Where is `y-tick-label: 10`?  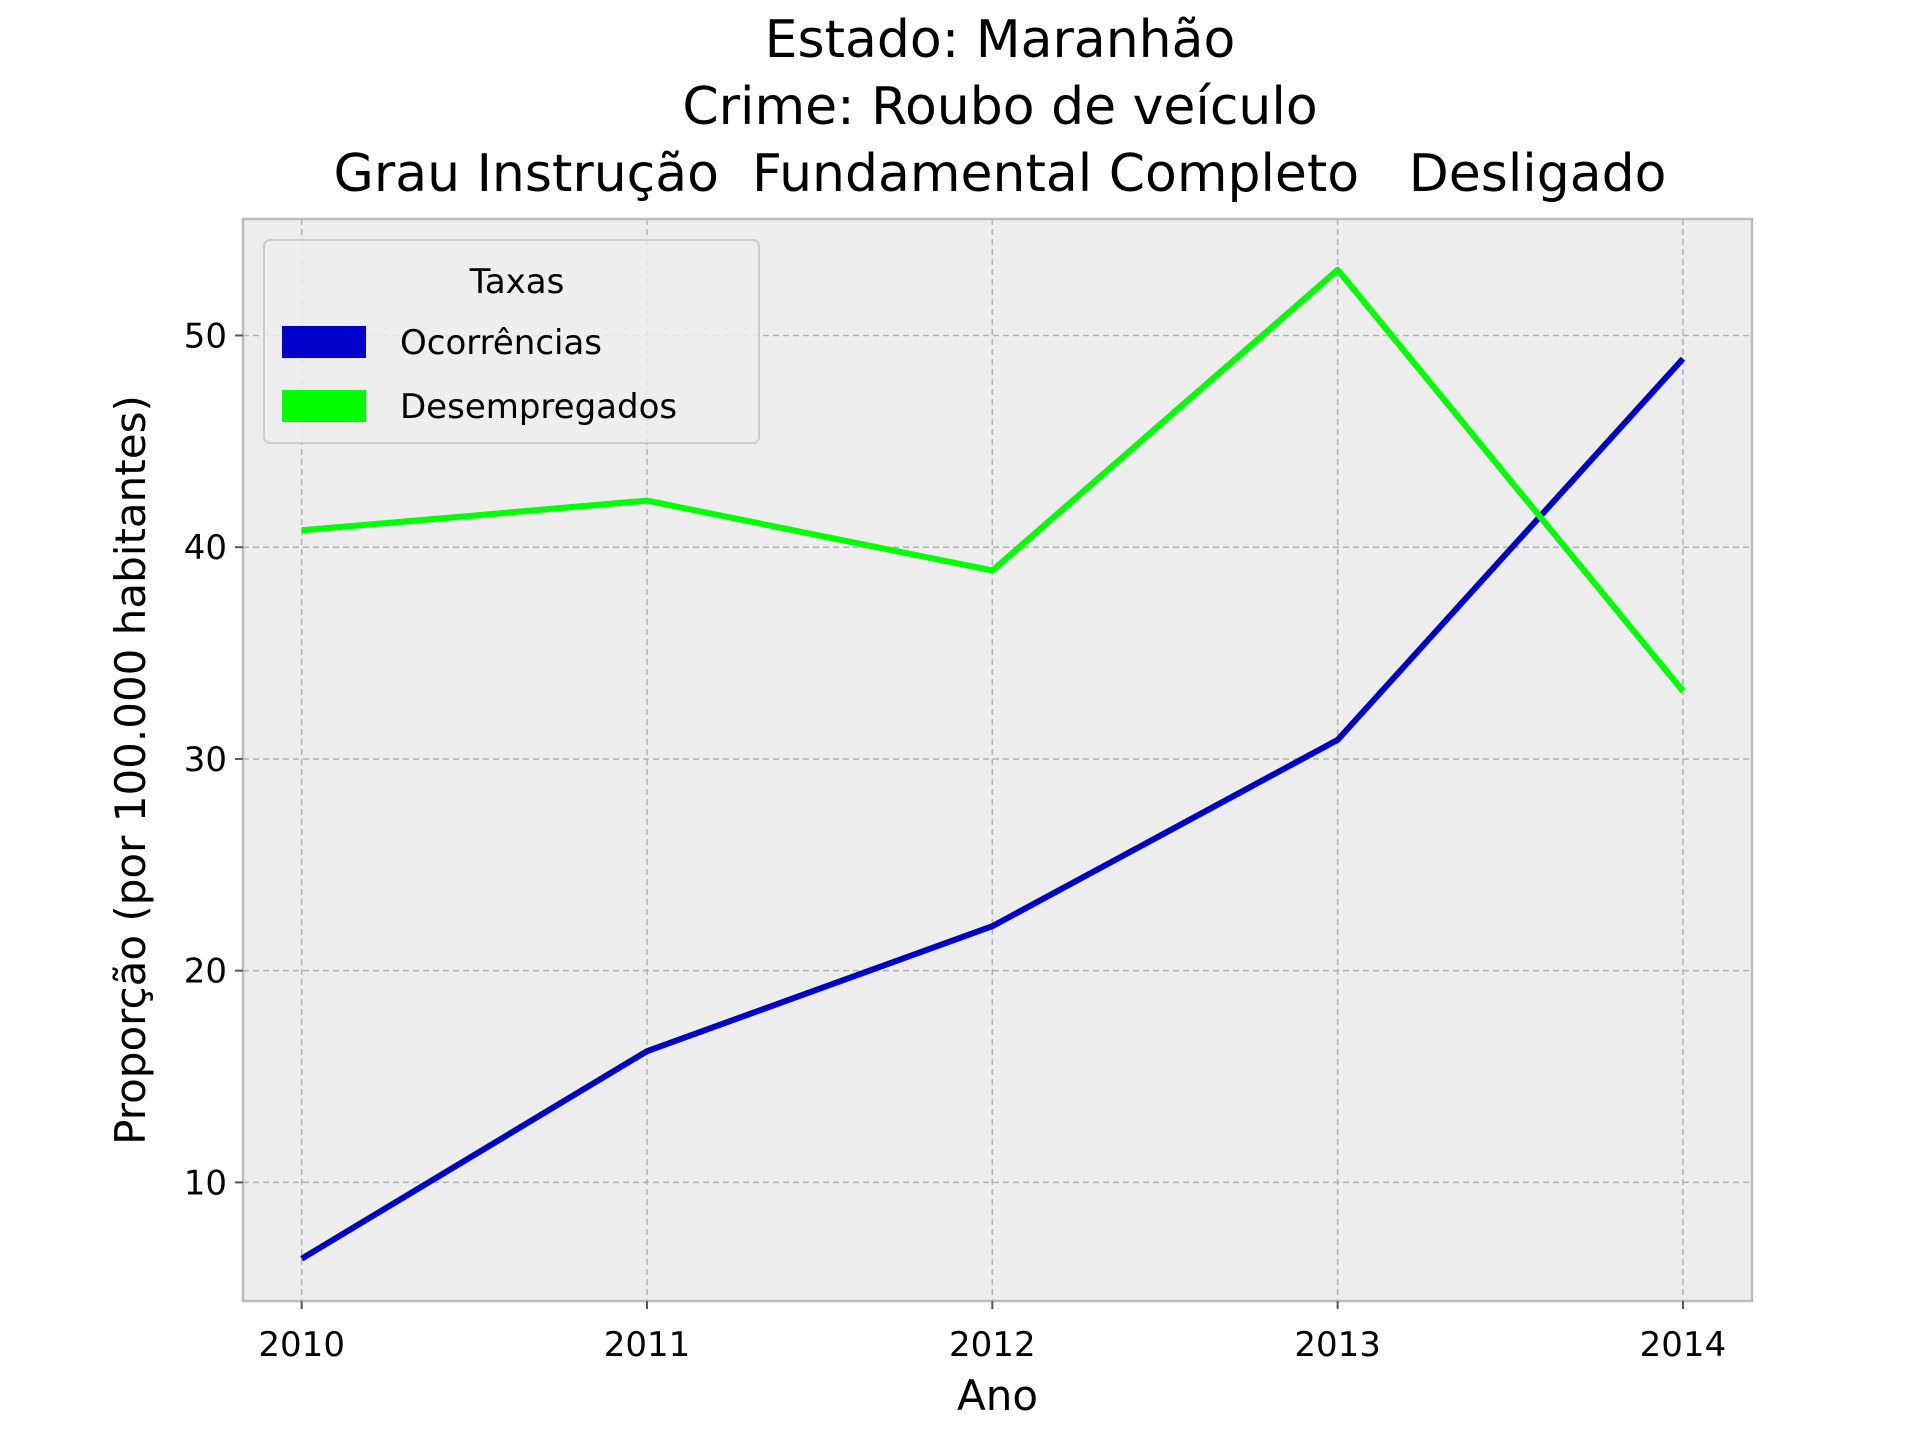 y-tick-label: 10 is located at coordinates (205, 1183).